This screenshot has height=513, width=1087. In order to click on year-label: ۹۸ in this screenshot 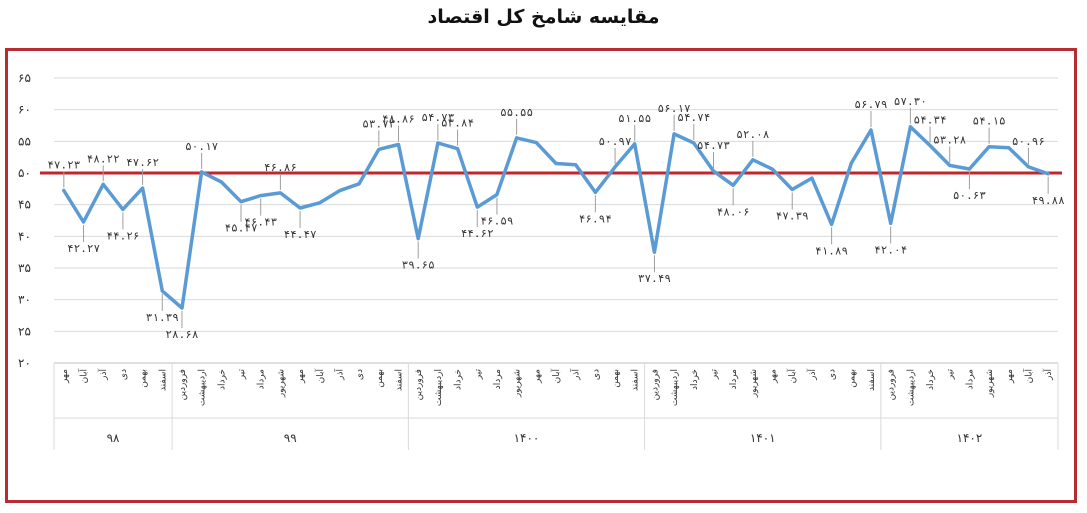, I will do `click(113, 438)`.